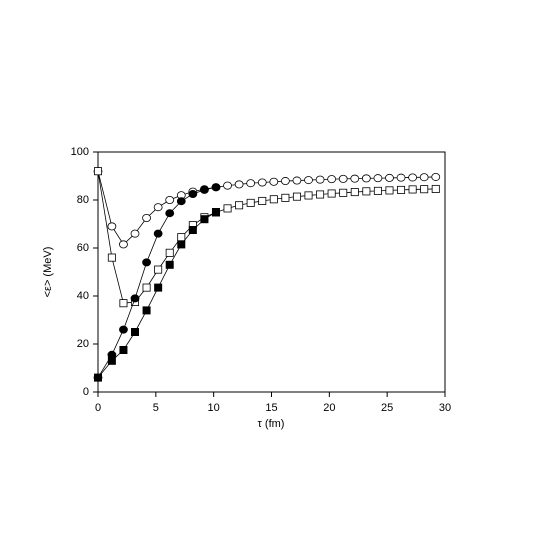  I want to click on x-tick-label: 0, so click(98, 408).